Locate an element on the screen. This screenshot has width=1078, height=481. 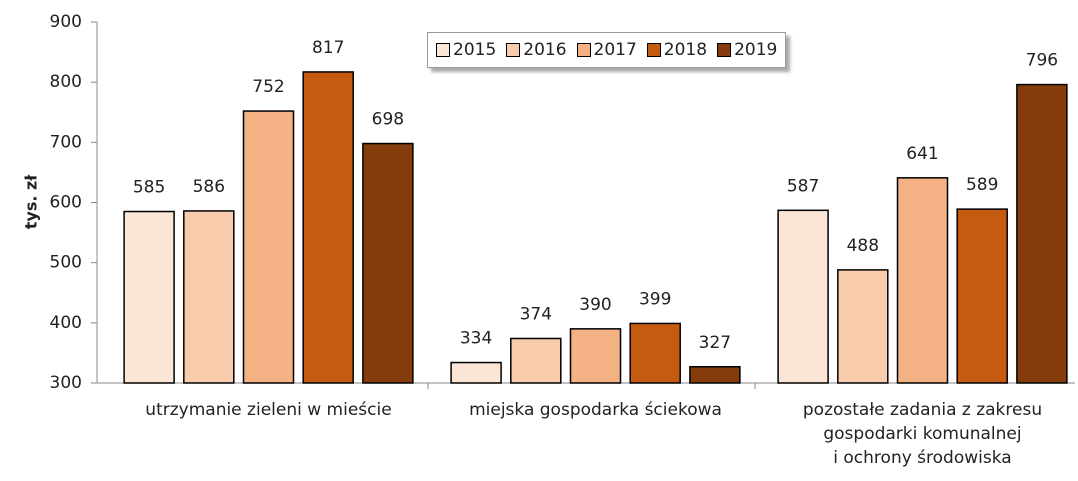
y-tick-label: 300 is located at coordinates (66, 383).